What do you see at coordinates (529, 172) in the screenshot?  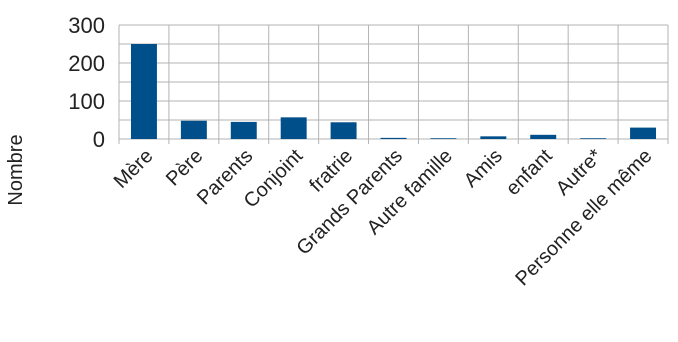 I see `x-tick-label: enfant` at bounding box center [529, 172].